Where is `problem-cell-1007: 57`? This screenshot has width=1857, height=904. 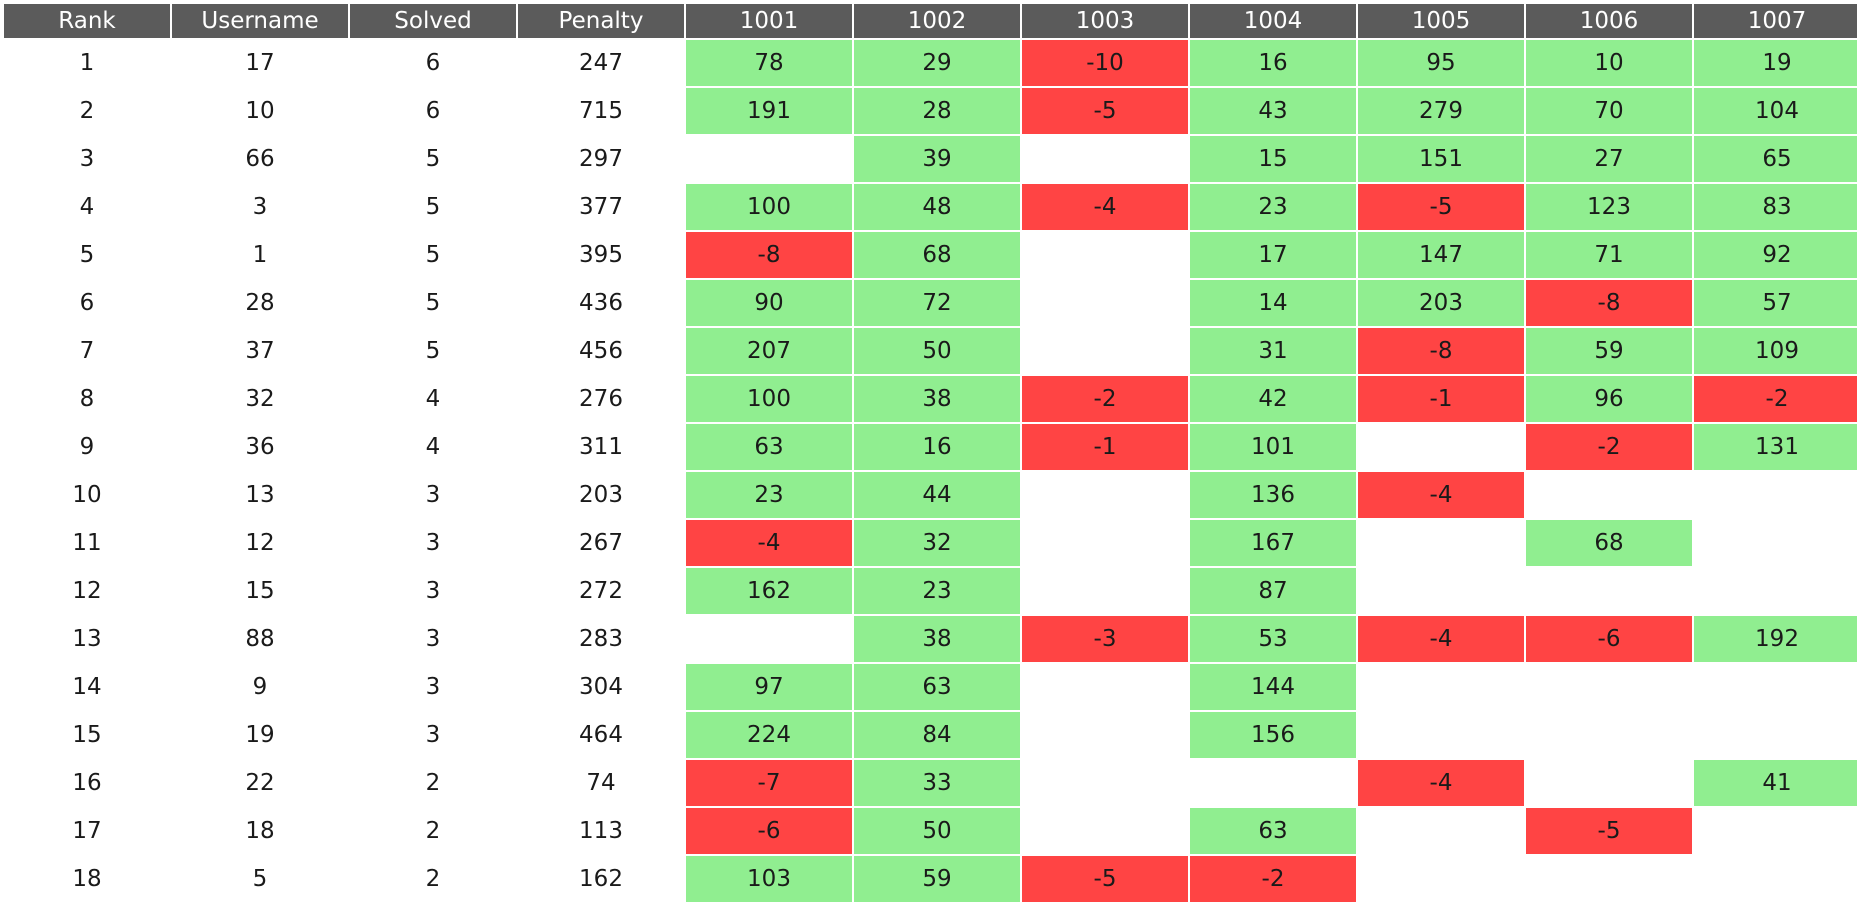
problem-cell-1007: 57 is located at coordinates (1775, 303).